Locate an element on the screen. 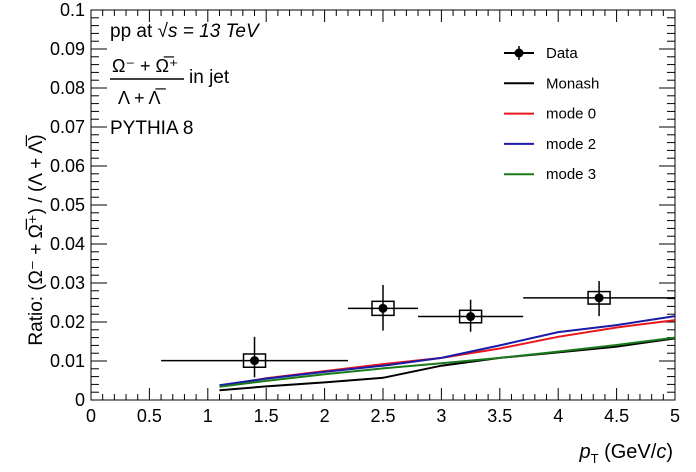  x-tick-label: 4.5 is located at coordinates (616, 416).